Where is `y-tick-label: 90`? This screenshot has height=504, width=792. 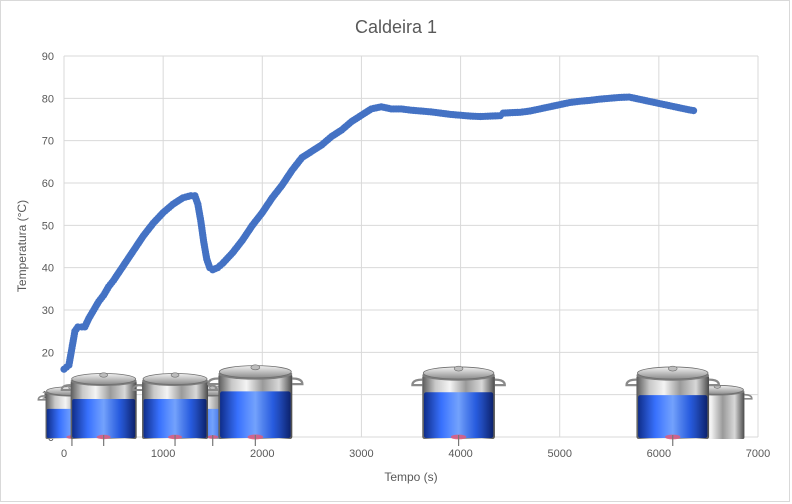
y-tick-label: 90 is located at coordinates (48, 57).